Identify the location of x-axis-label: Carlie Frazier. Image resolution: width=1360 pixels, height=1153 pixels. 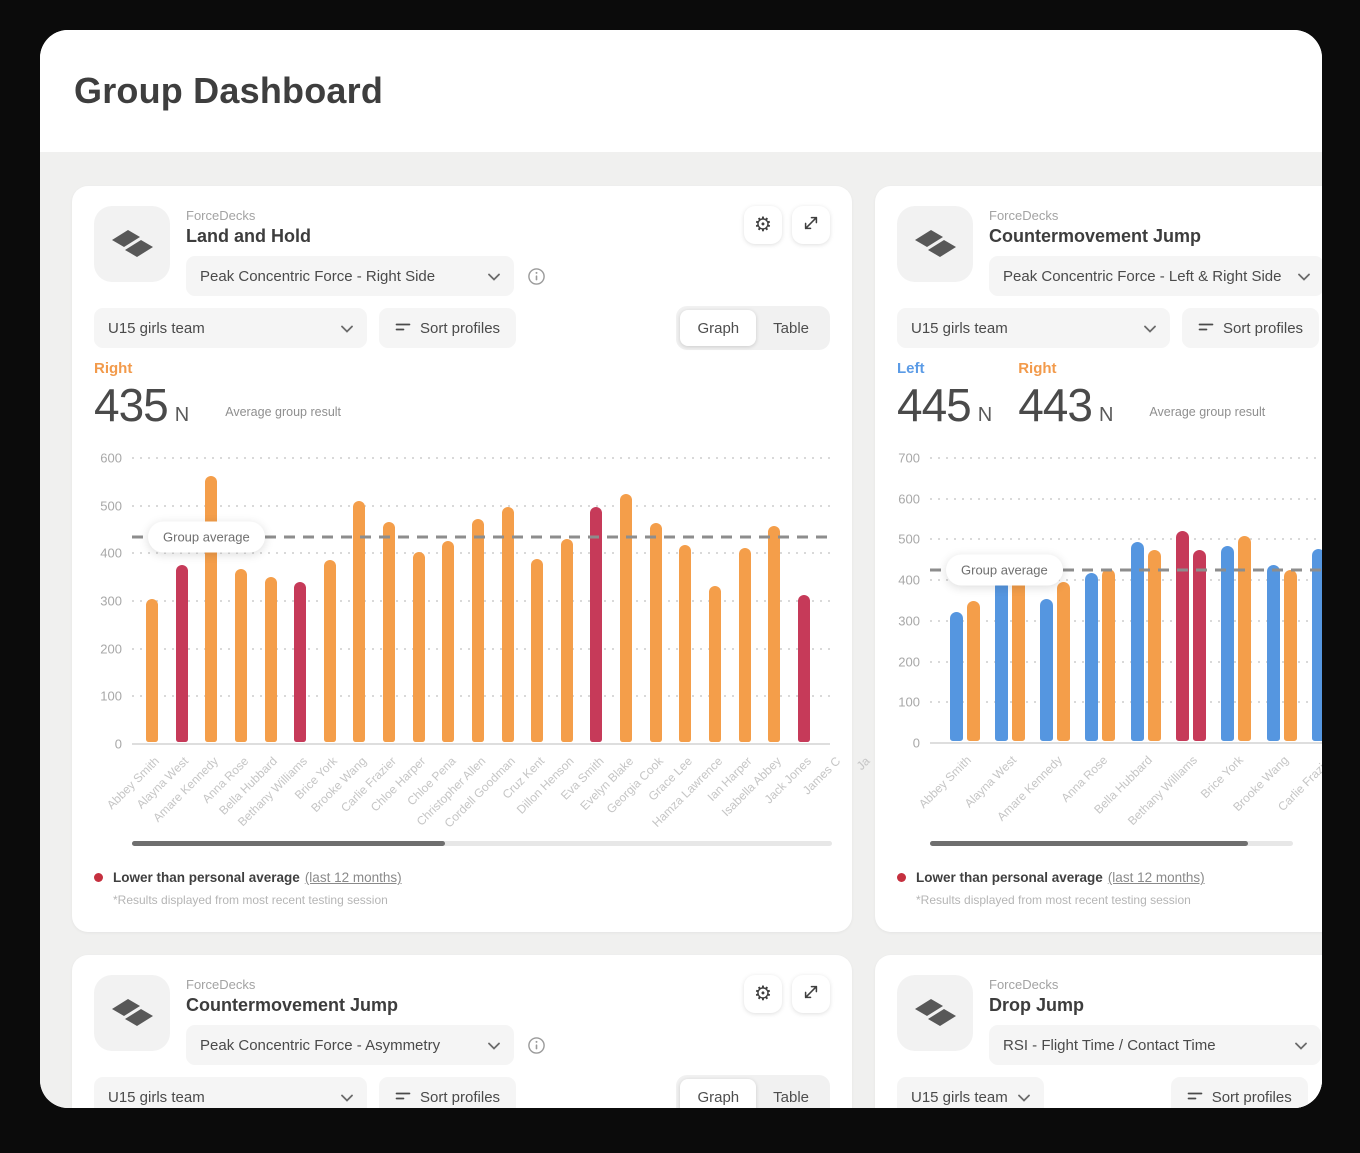
(368, 784).